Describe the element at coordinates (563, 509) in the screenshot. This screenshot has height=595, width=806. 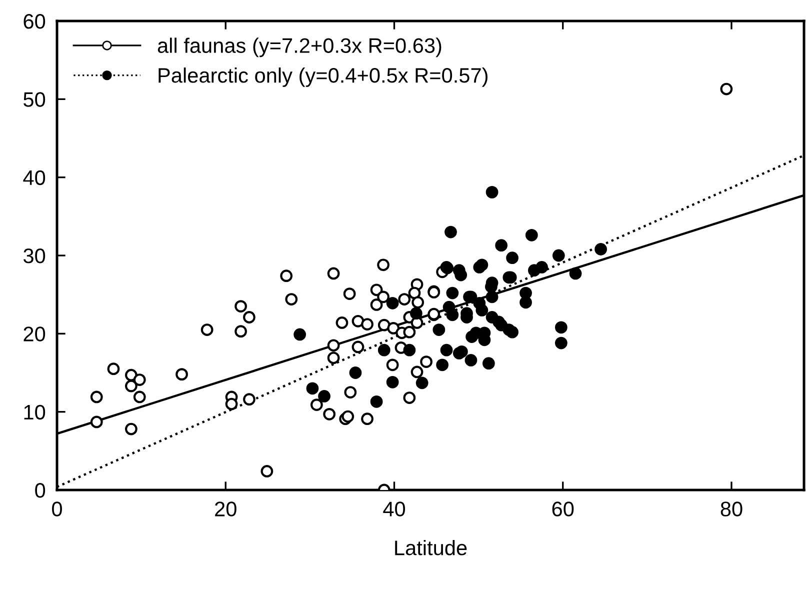
I see `x-tick-label: 60` at that location.